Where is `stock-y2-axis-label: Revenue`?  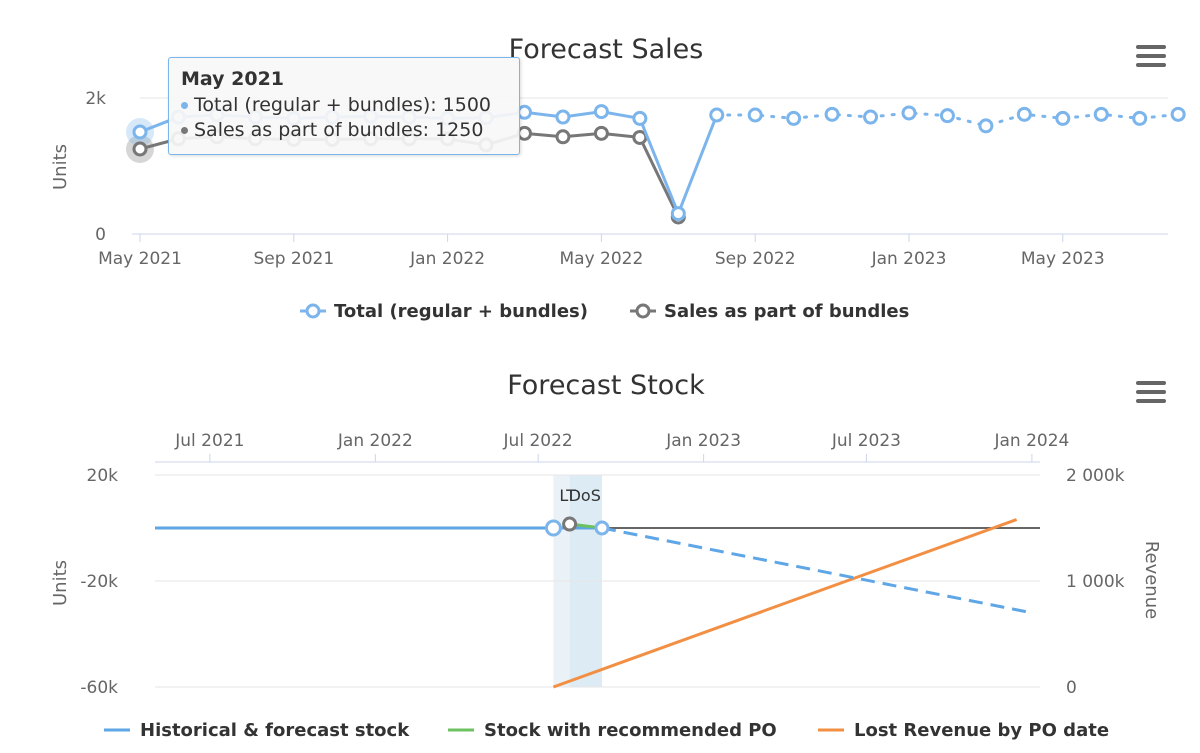 stock-y2-axis-label: Revenue is located at coordinates (1151, 580).